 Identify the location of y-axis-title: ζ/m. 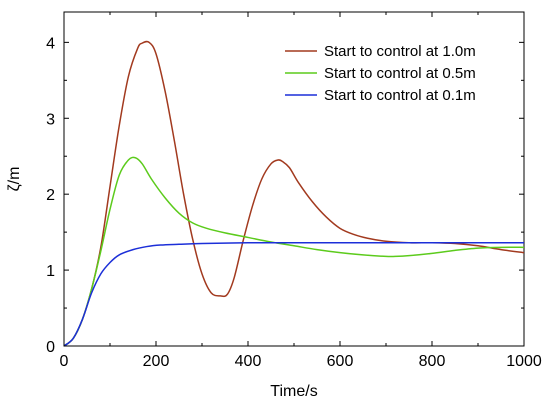
(14, 179).